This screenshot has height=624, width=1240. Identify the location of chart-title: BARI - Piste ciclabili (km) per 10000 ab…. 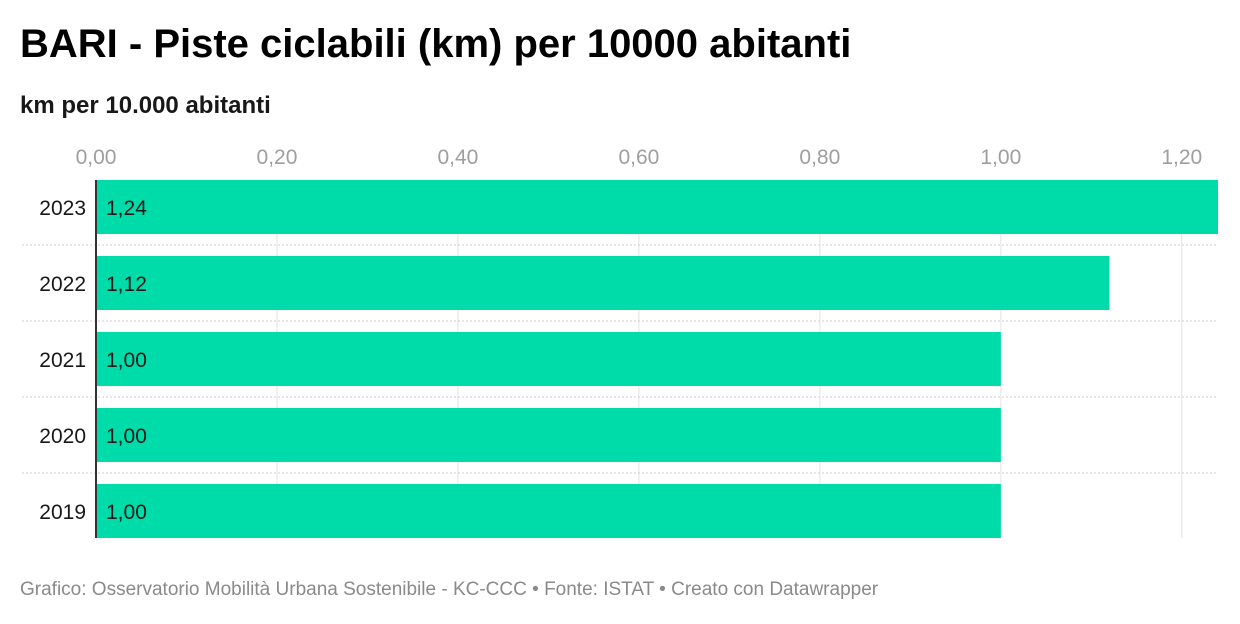
(436, 44).